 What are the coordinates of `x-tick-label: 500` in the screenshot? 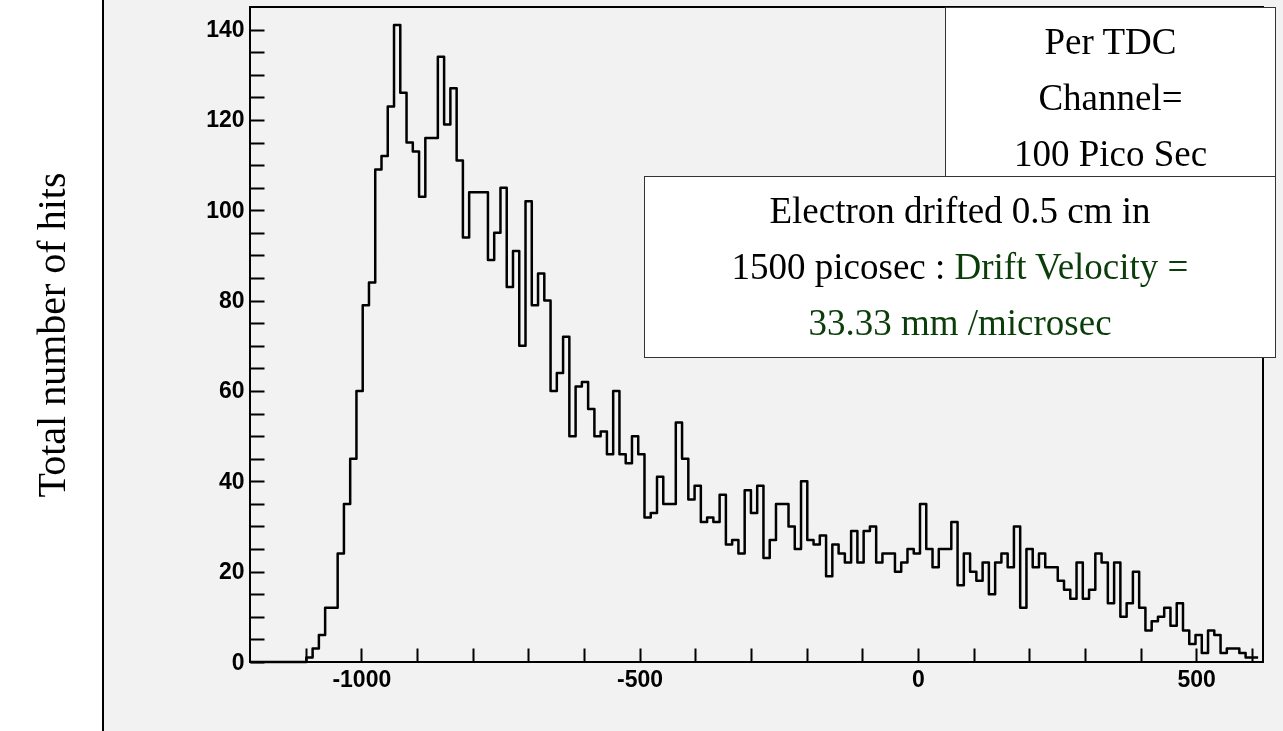 It's located at (1196, 678).